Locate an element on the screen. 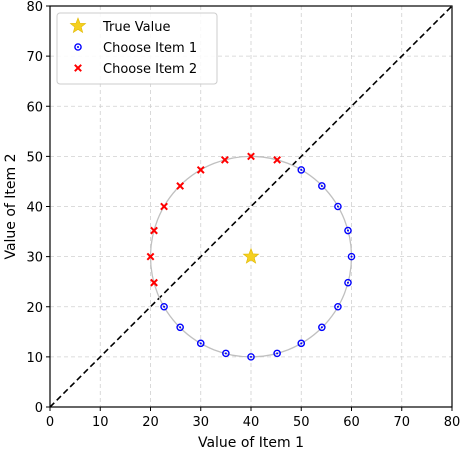 This screenshot has width=462, height=452. x-tick-label: 60 is located at coordinates (351, 422).